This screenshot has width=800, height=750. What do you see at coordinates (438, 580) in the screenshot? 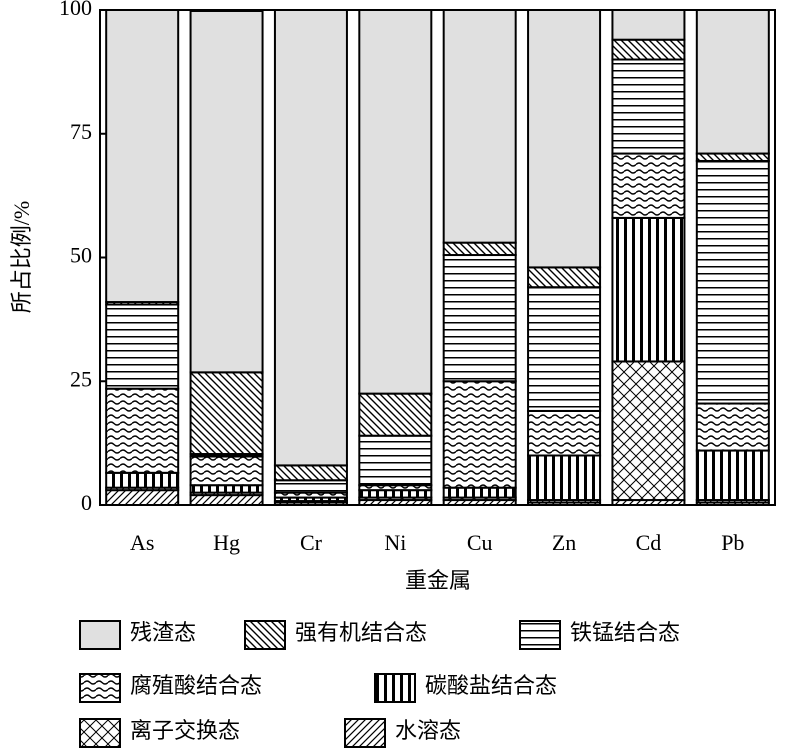
I see `x-axis-title: 重金属` at bounding box center [438, 580].